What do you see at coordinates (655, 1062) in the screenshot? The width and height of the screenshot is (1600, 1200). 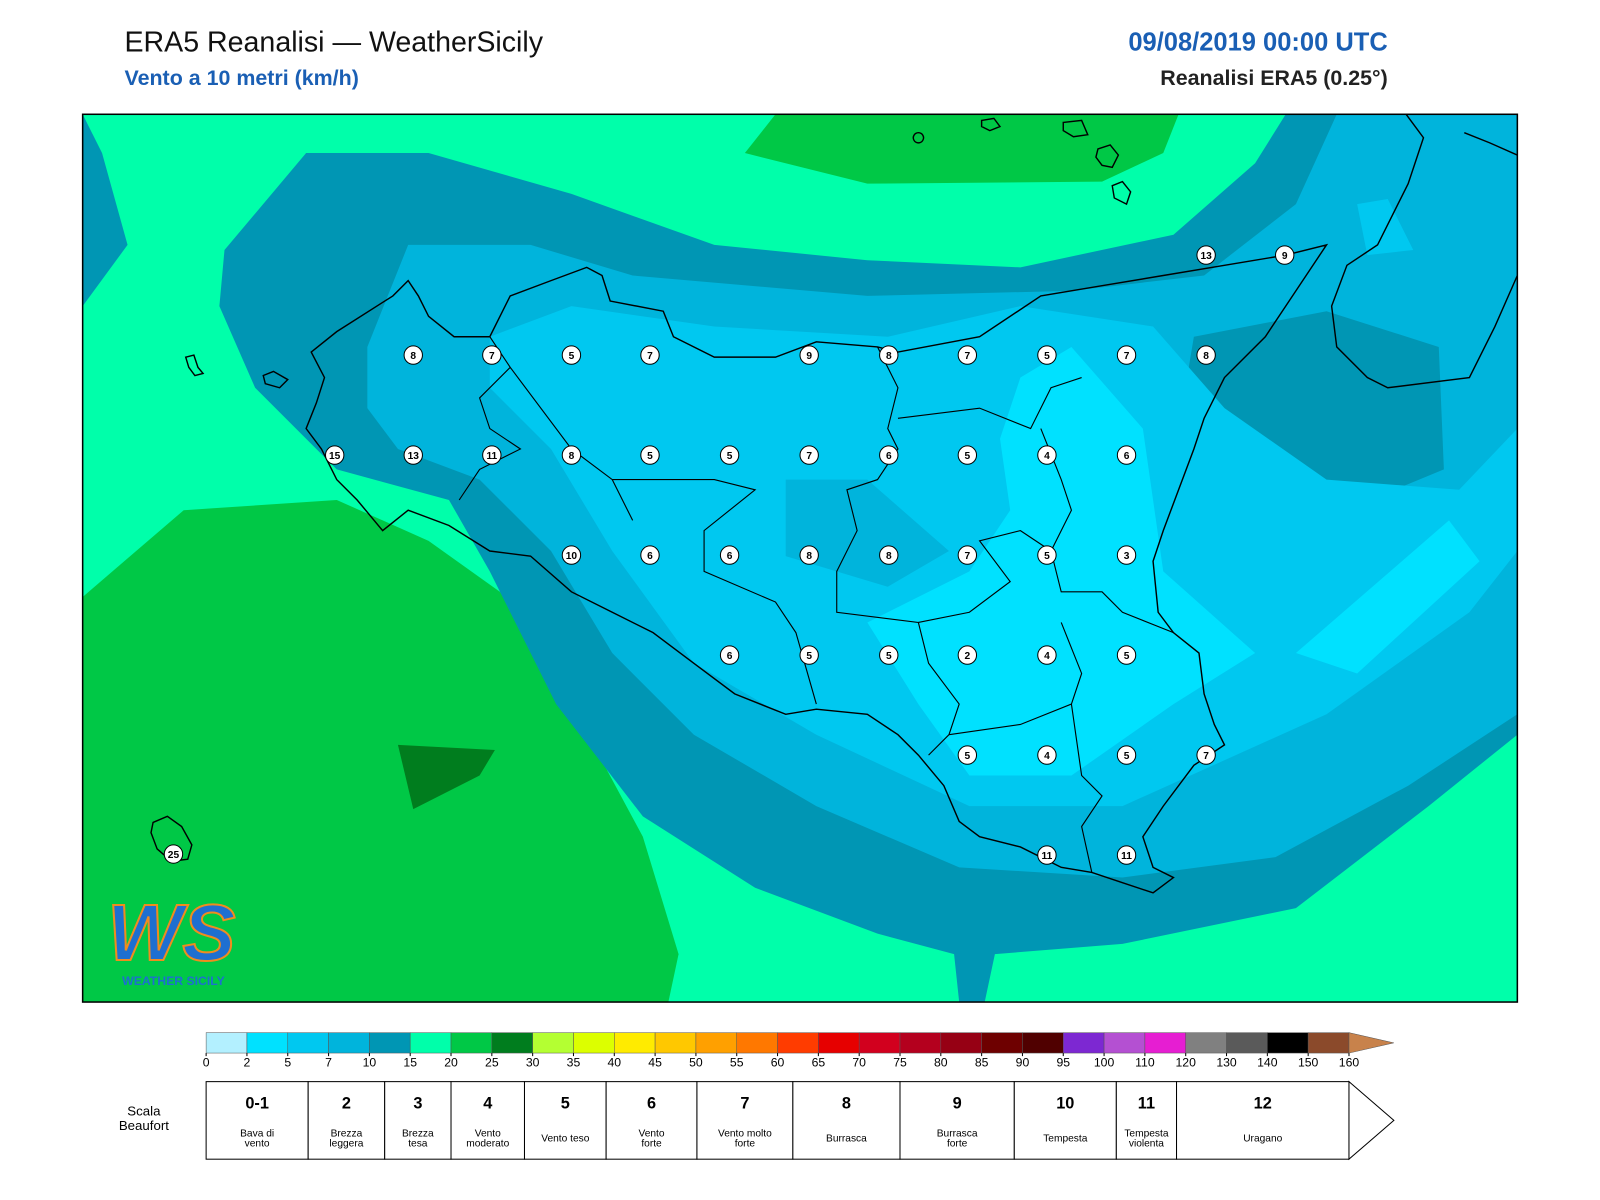 I see `tick-label: 45` at bounding box center [655, 1062].